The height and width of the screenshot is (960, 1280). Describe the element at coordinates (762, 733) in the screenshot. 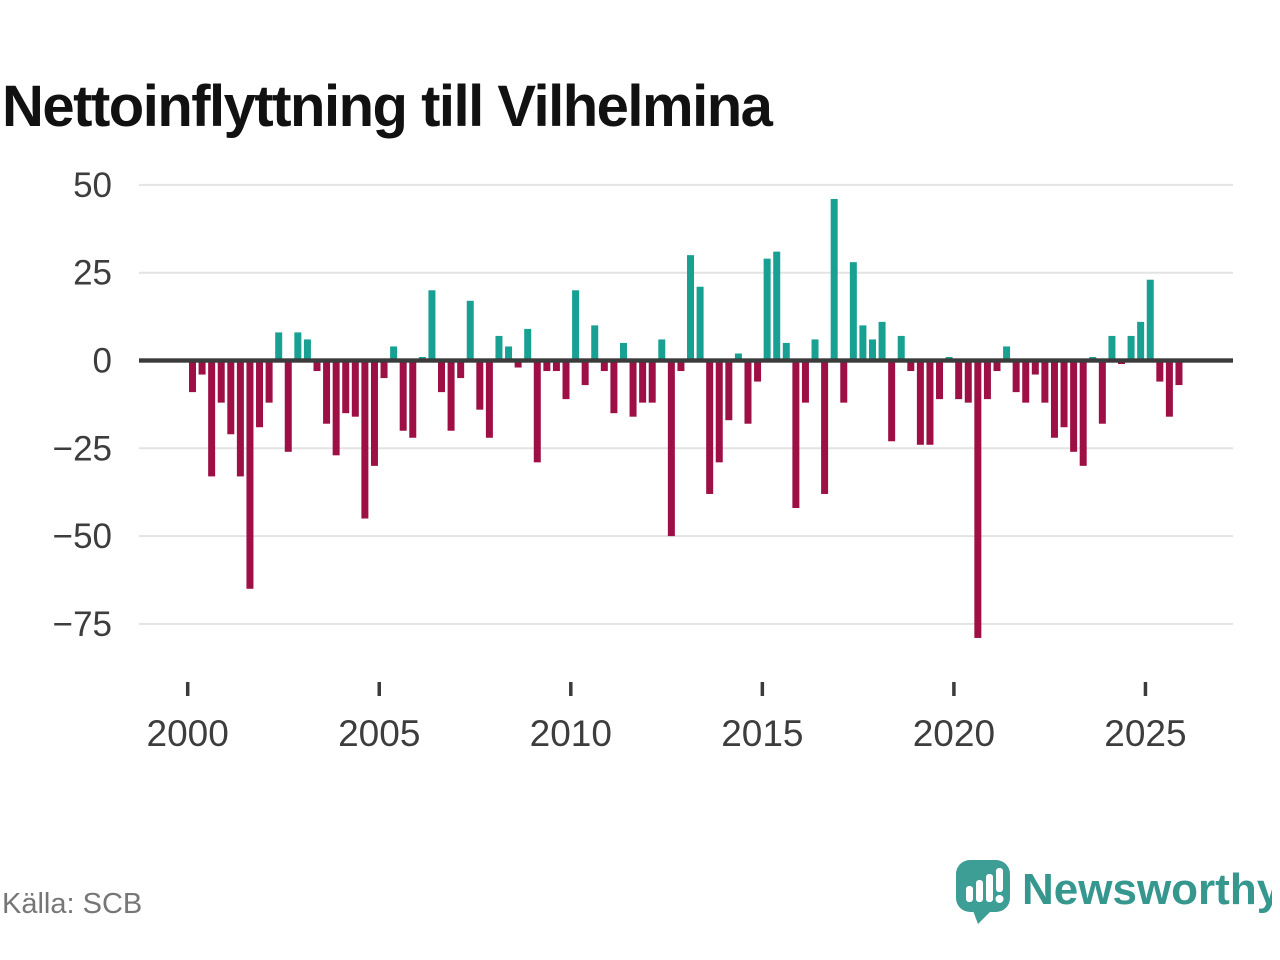

I see `x-tick-label: 2015` at that location.